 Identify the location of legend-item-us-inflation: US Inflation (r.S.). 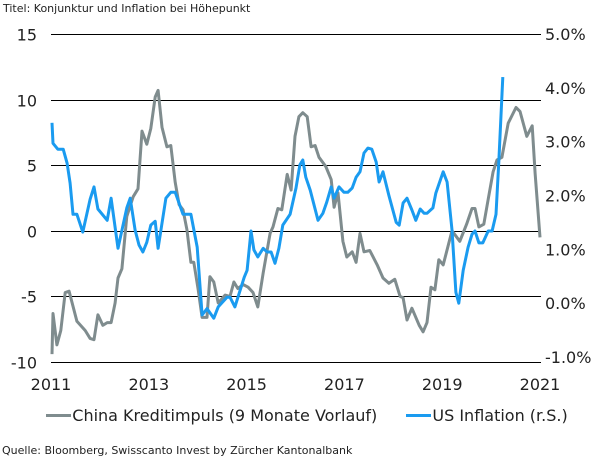
(487, 415).